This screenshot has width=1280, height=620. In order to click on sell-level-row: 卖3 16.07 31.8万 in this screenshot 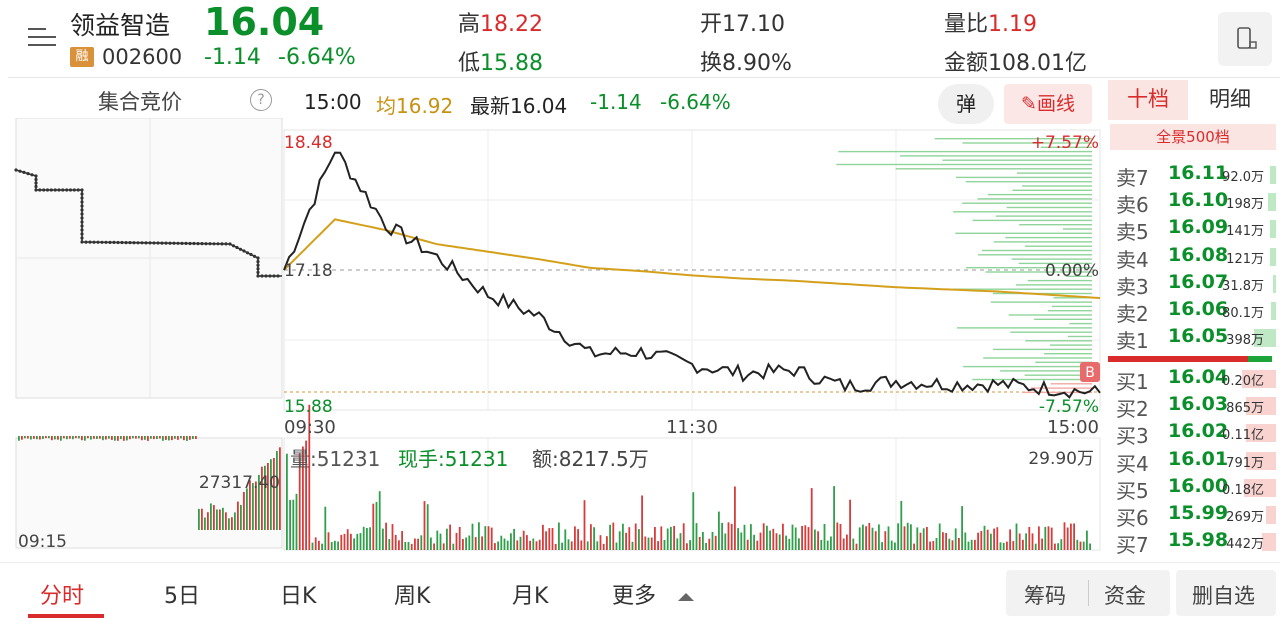, I will do `click(1193, 285)`.